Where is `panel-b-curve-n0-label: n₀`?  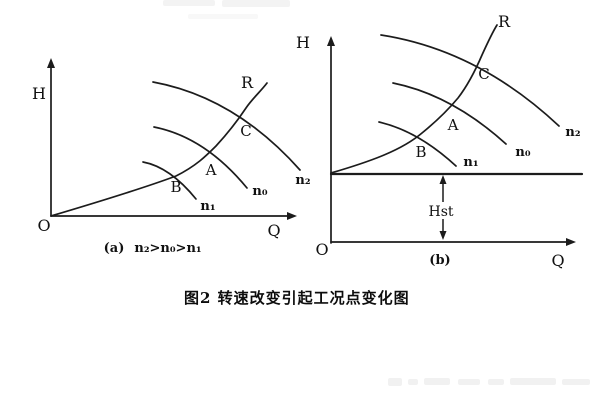
panel-b-curve-n0-label: n₀ is located at coordinates (522, 152).